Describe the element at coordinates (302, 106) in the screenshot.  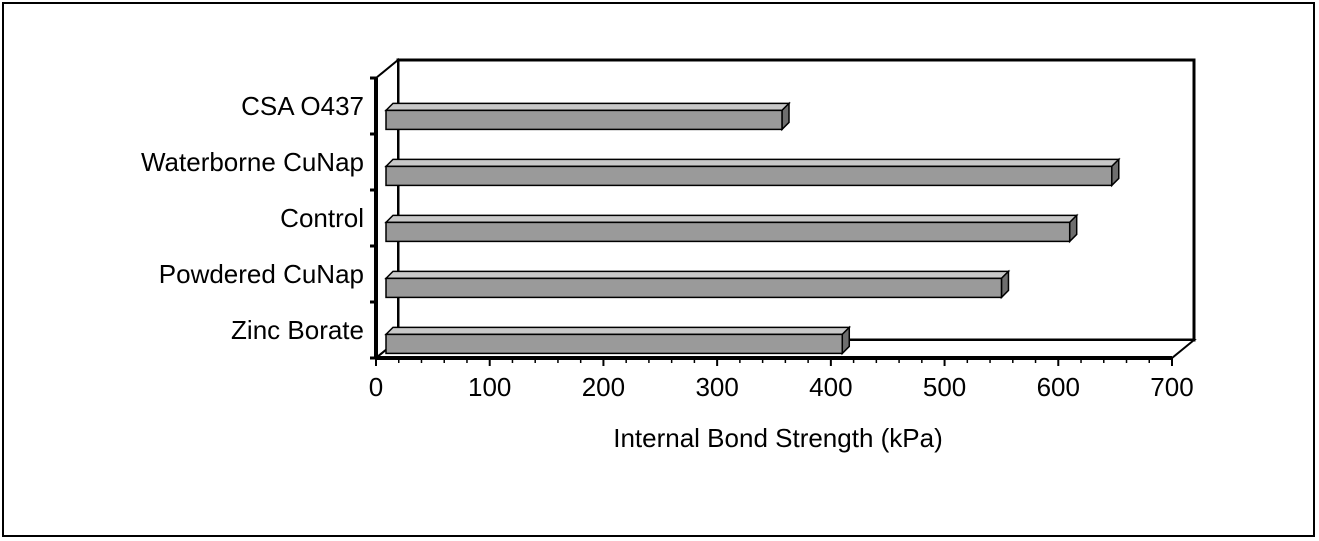
I see `category-label: CSA O437` at that location.